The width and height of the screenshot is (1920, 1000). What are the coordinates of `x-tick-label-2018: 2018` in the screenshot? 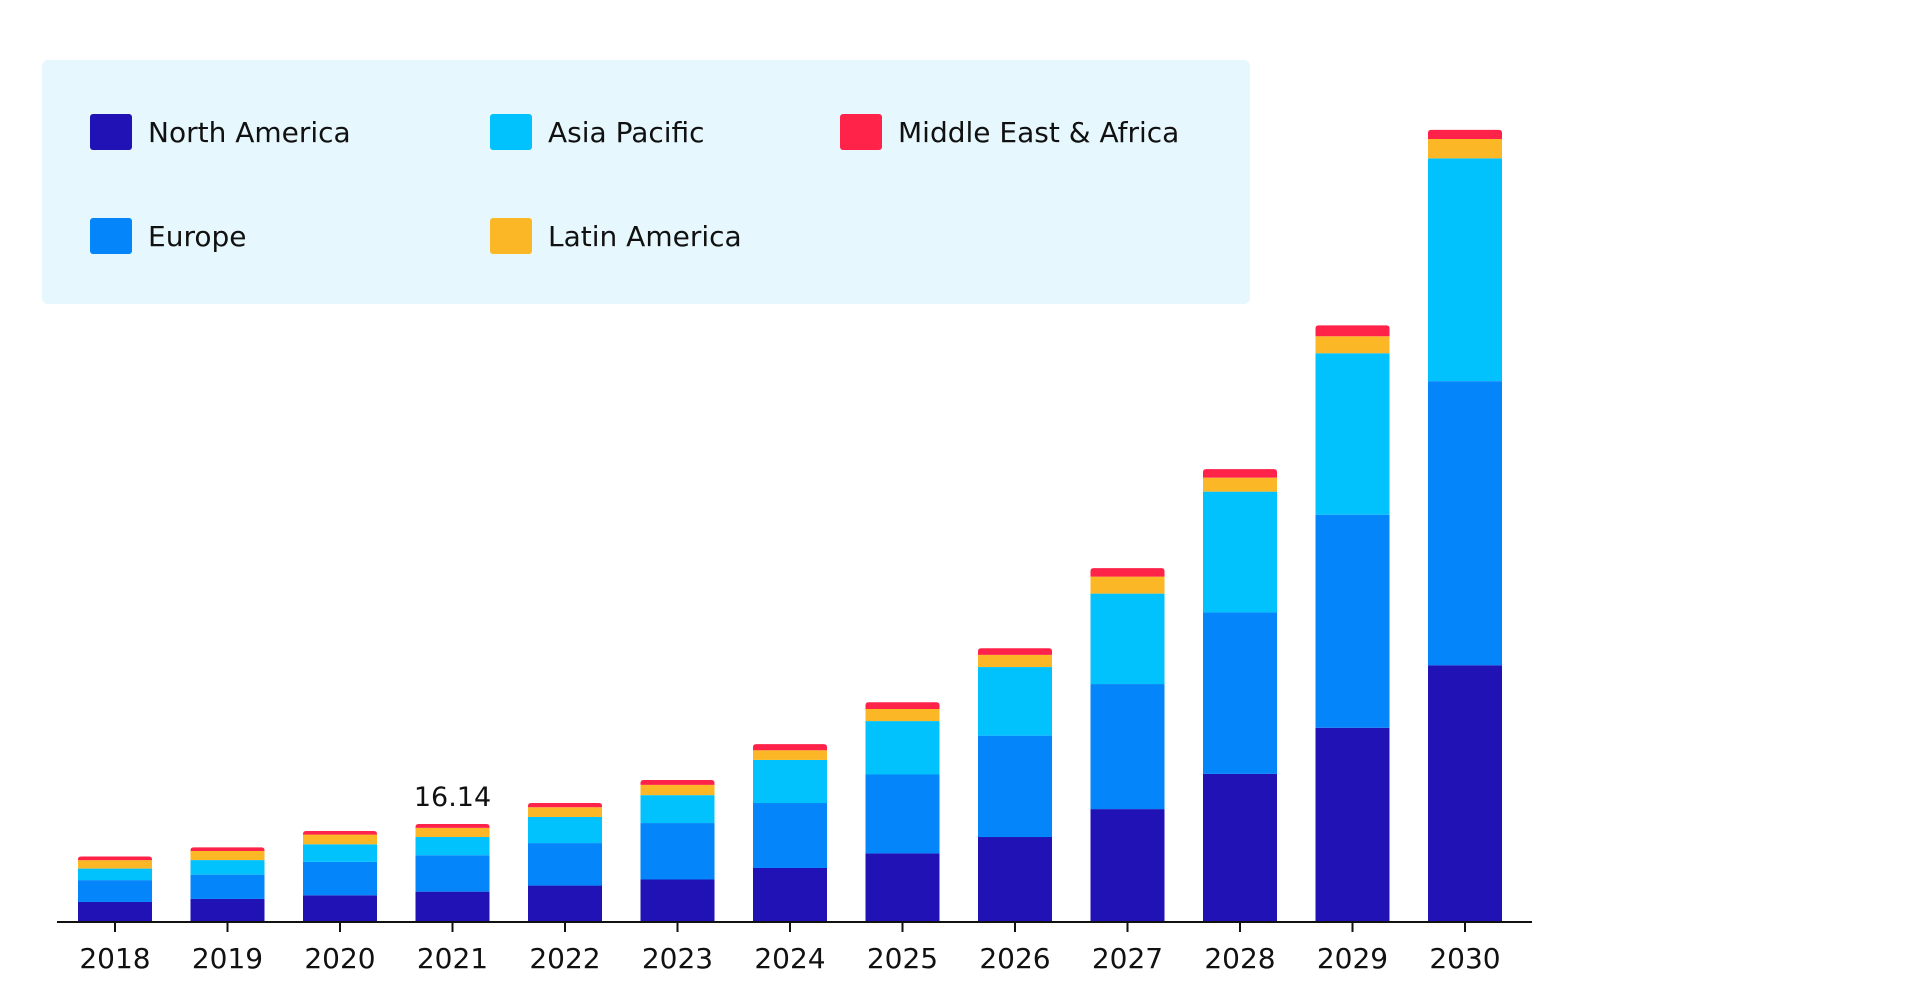 It's located at (114, 958).